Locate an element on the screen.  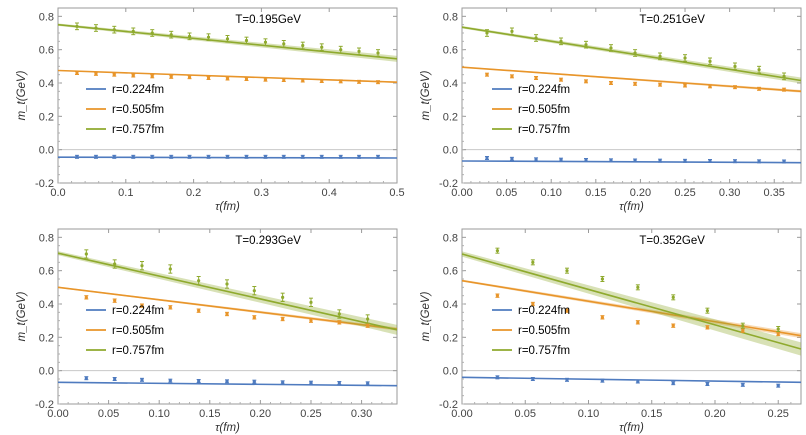
x-tick-label: 0.00 is located at coordinates (57, 414).